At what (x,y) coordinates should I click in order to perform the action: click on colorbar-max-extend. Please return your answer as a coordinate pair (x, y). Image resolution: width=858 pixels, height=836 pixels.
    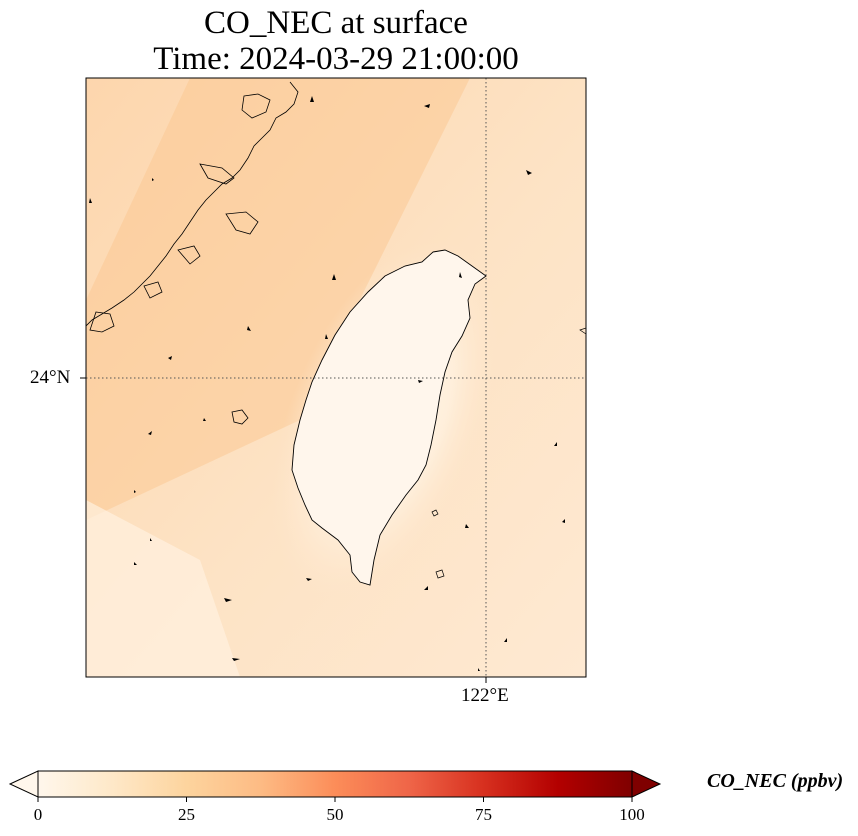
    Looking at the image, I should click on (646, 784).